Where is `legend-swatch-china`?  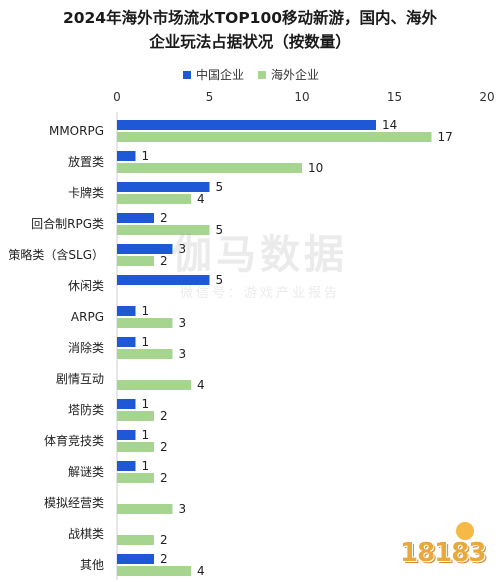 legend-swatch-china is located at coordinates (187, 74).